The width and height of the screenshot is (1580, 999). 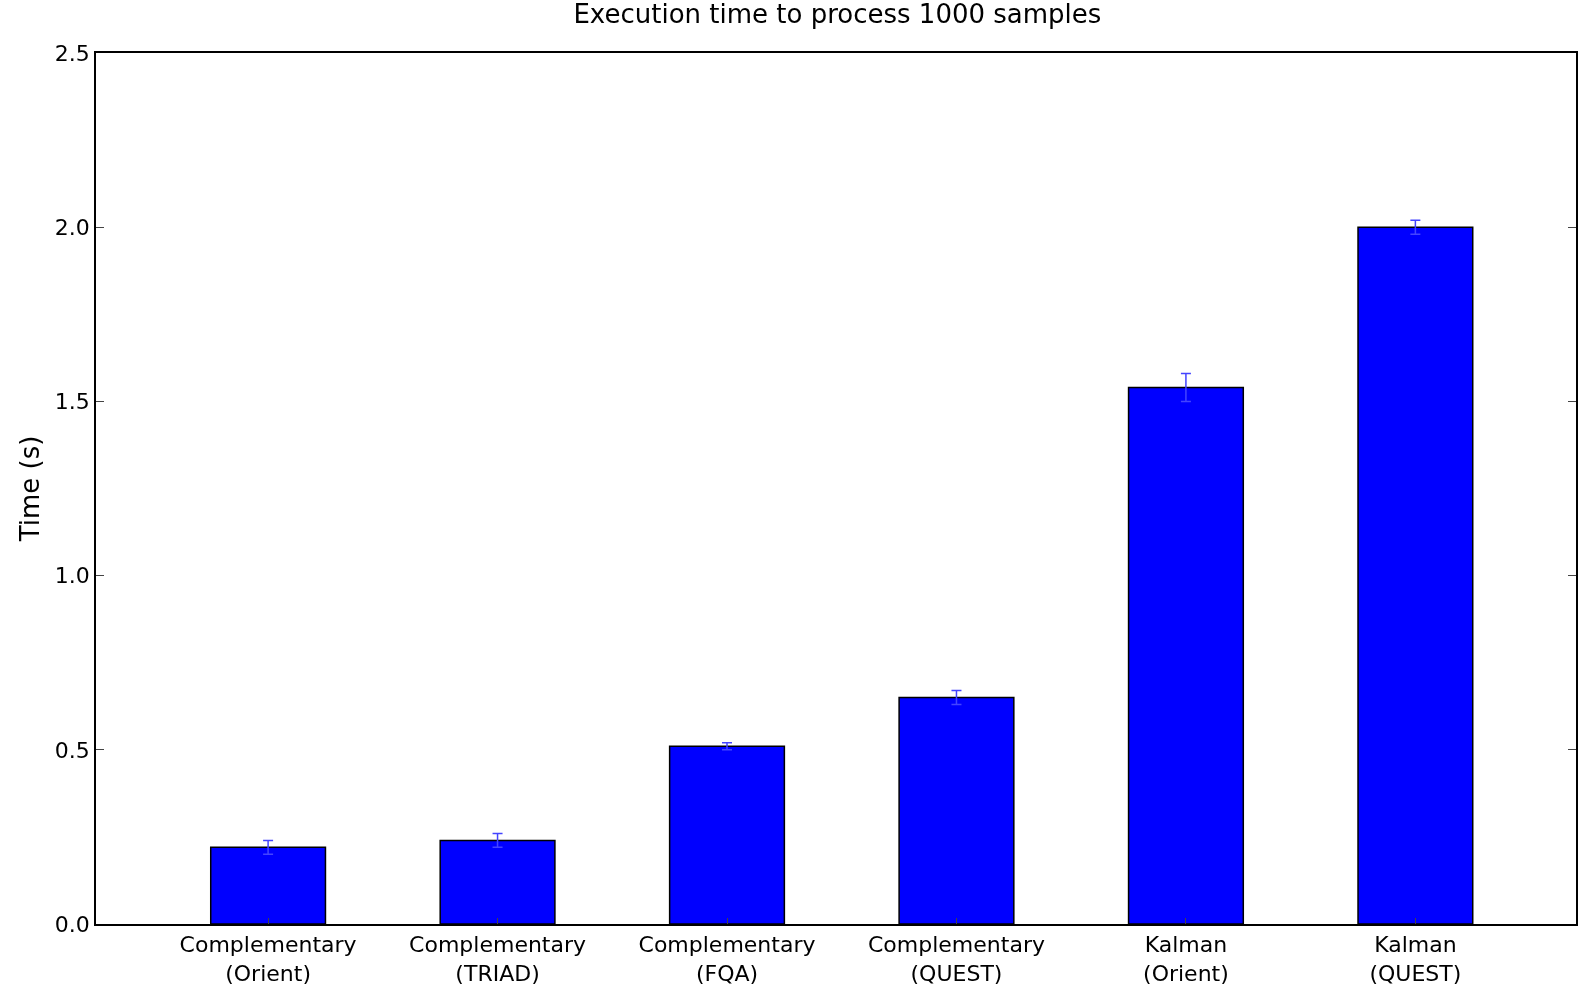 What do you see at coordinates (72, 53) in the screenshot?
I see `y-tick-label: 2.5` at bounding box center [72, 53].